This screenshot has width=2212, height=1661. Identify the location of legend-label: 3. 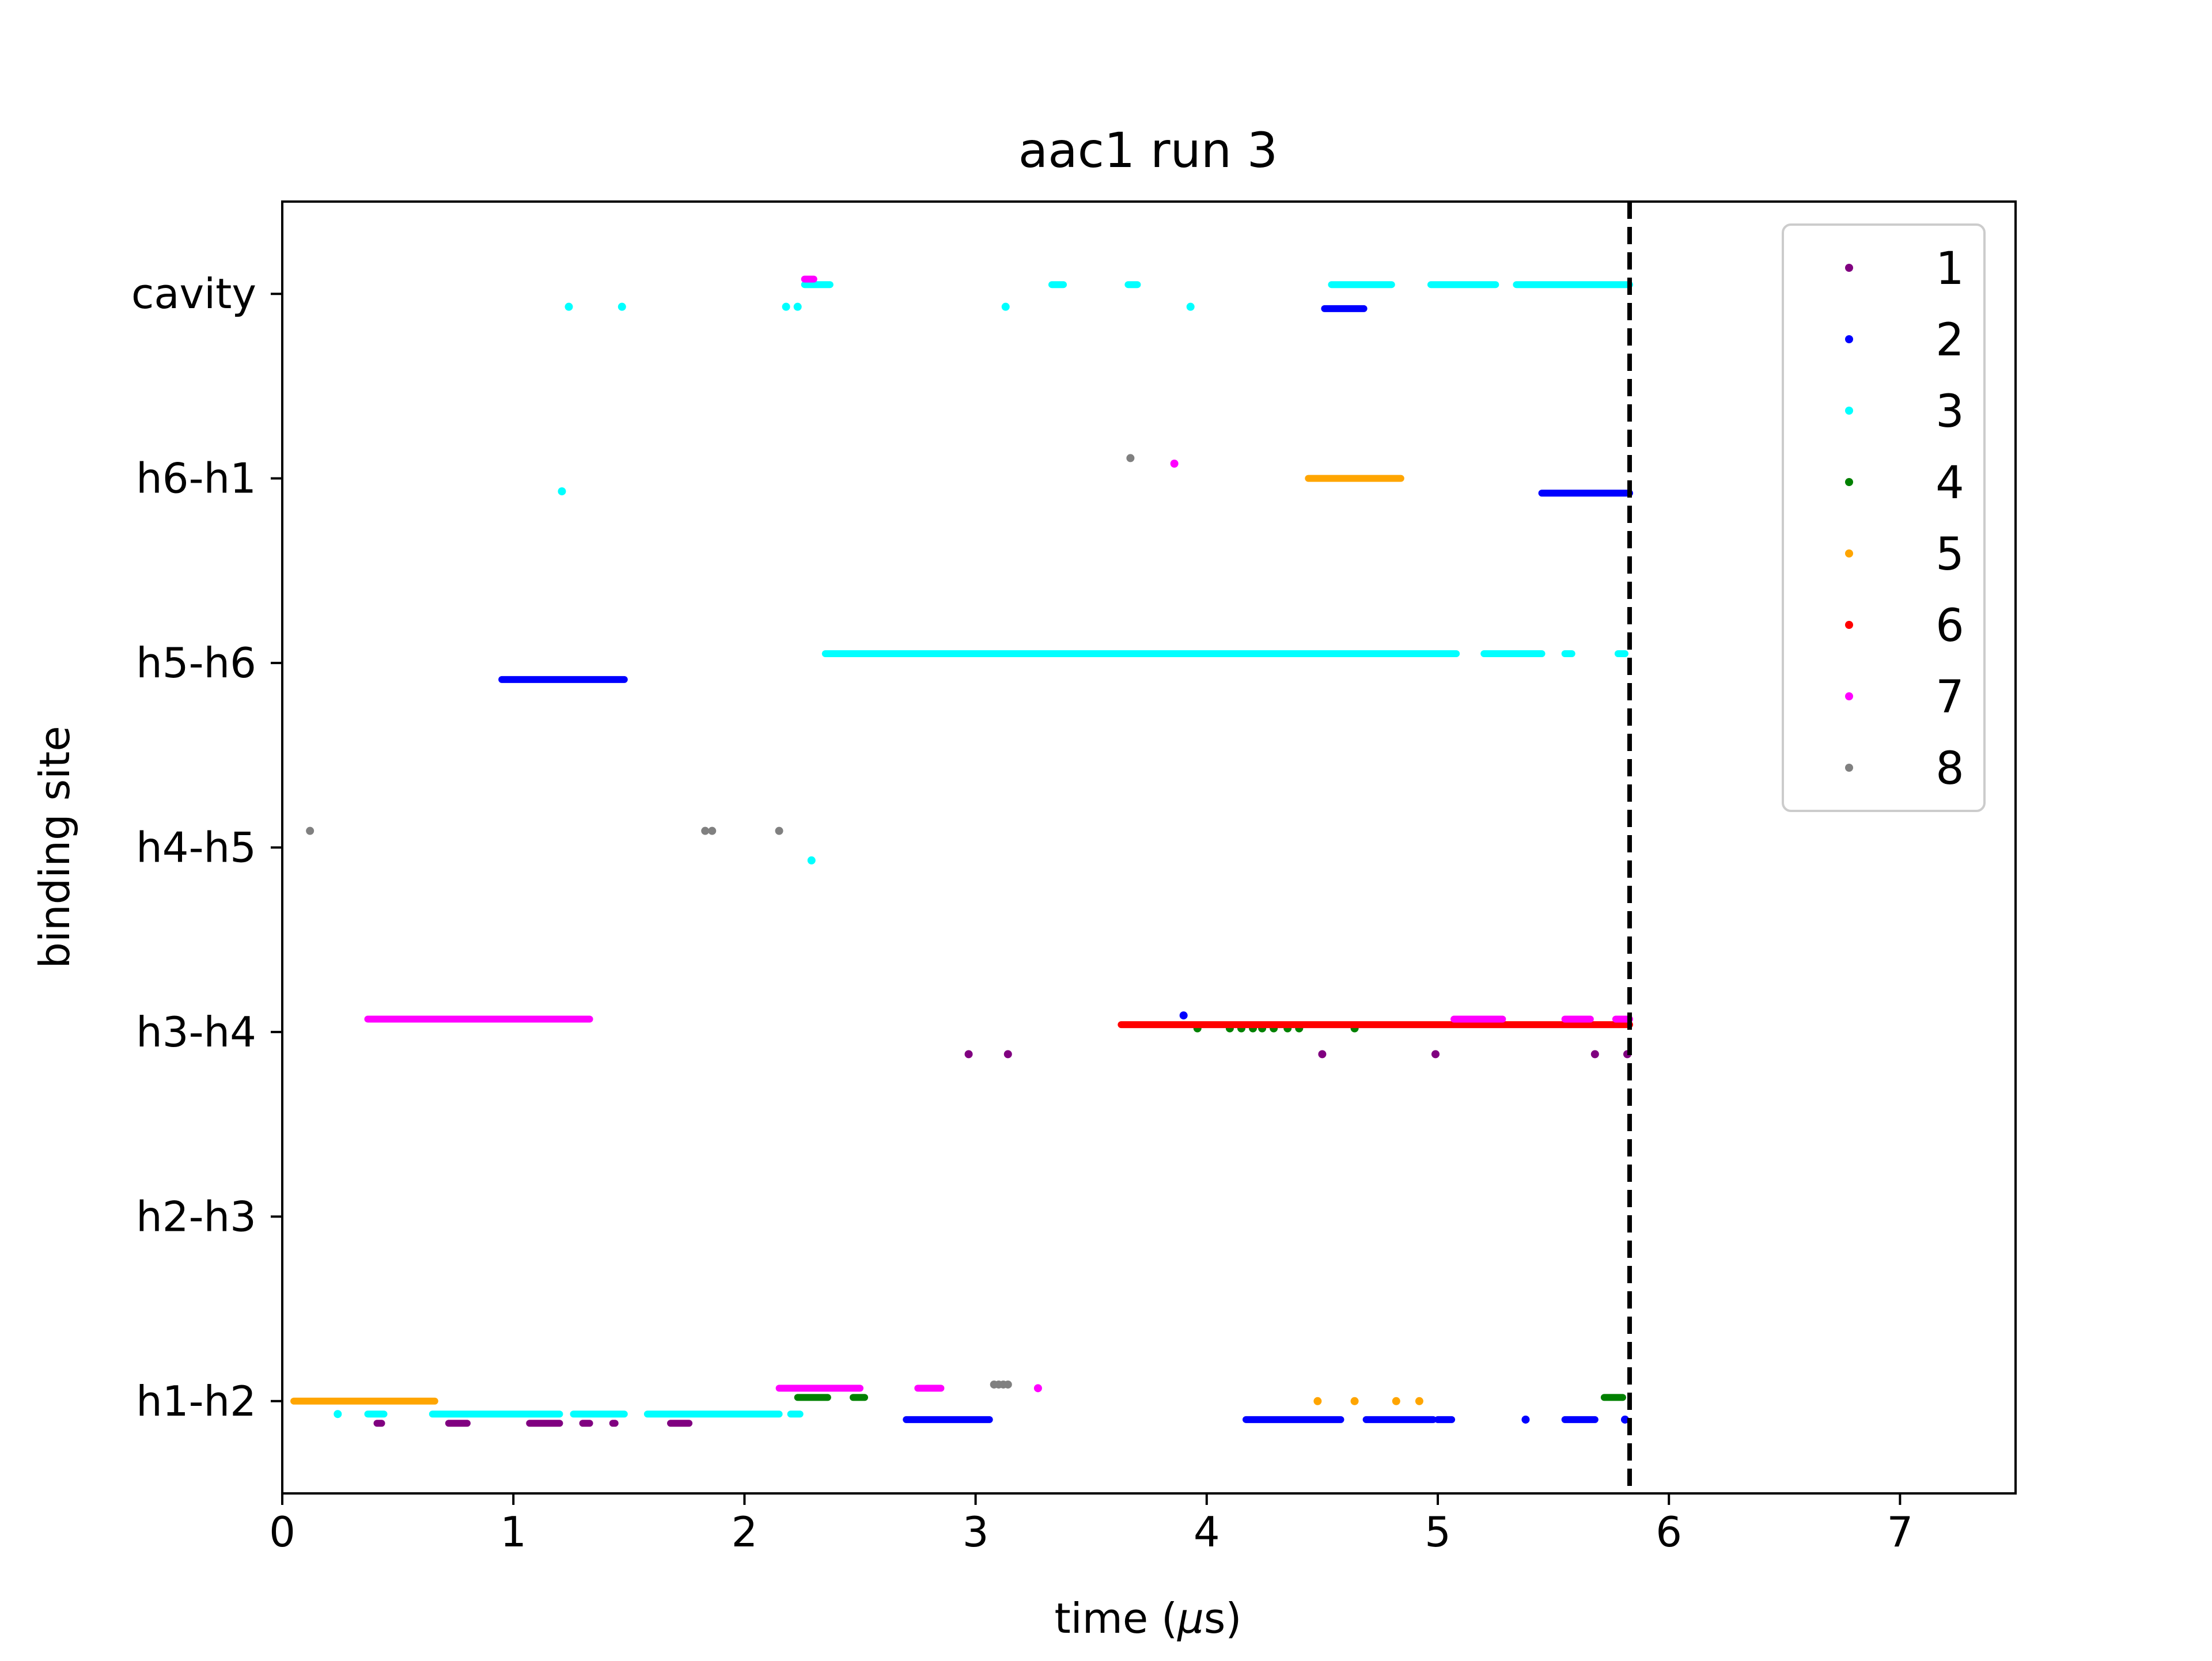
(1950, 412).